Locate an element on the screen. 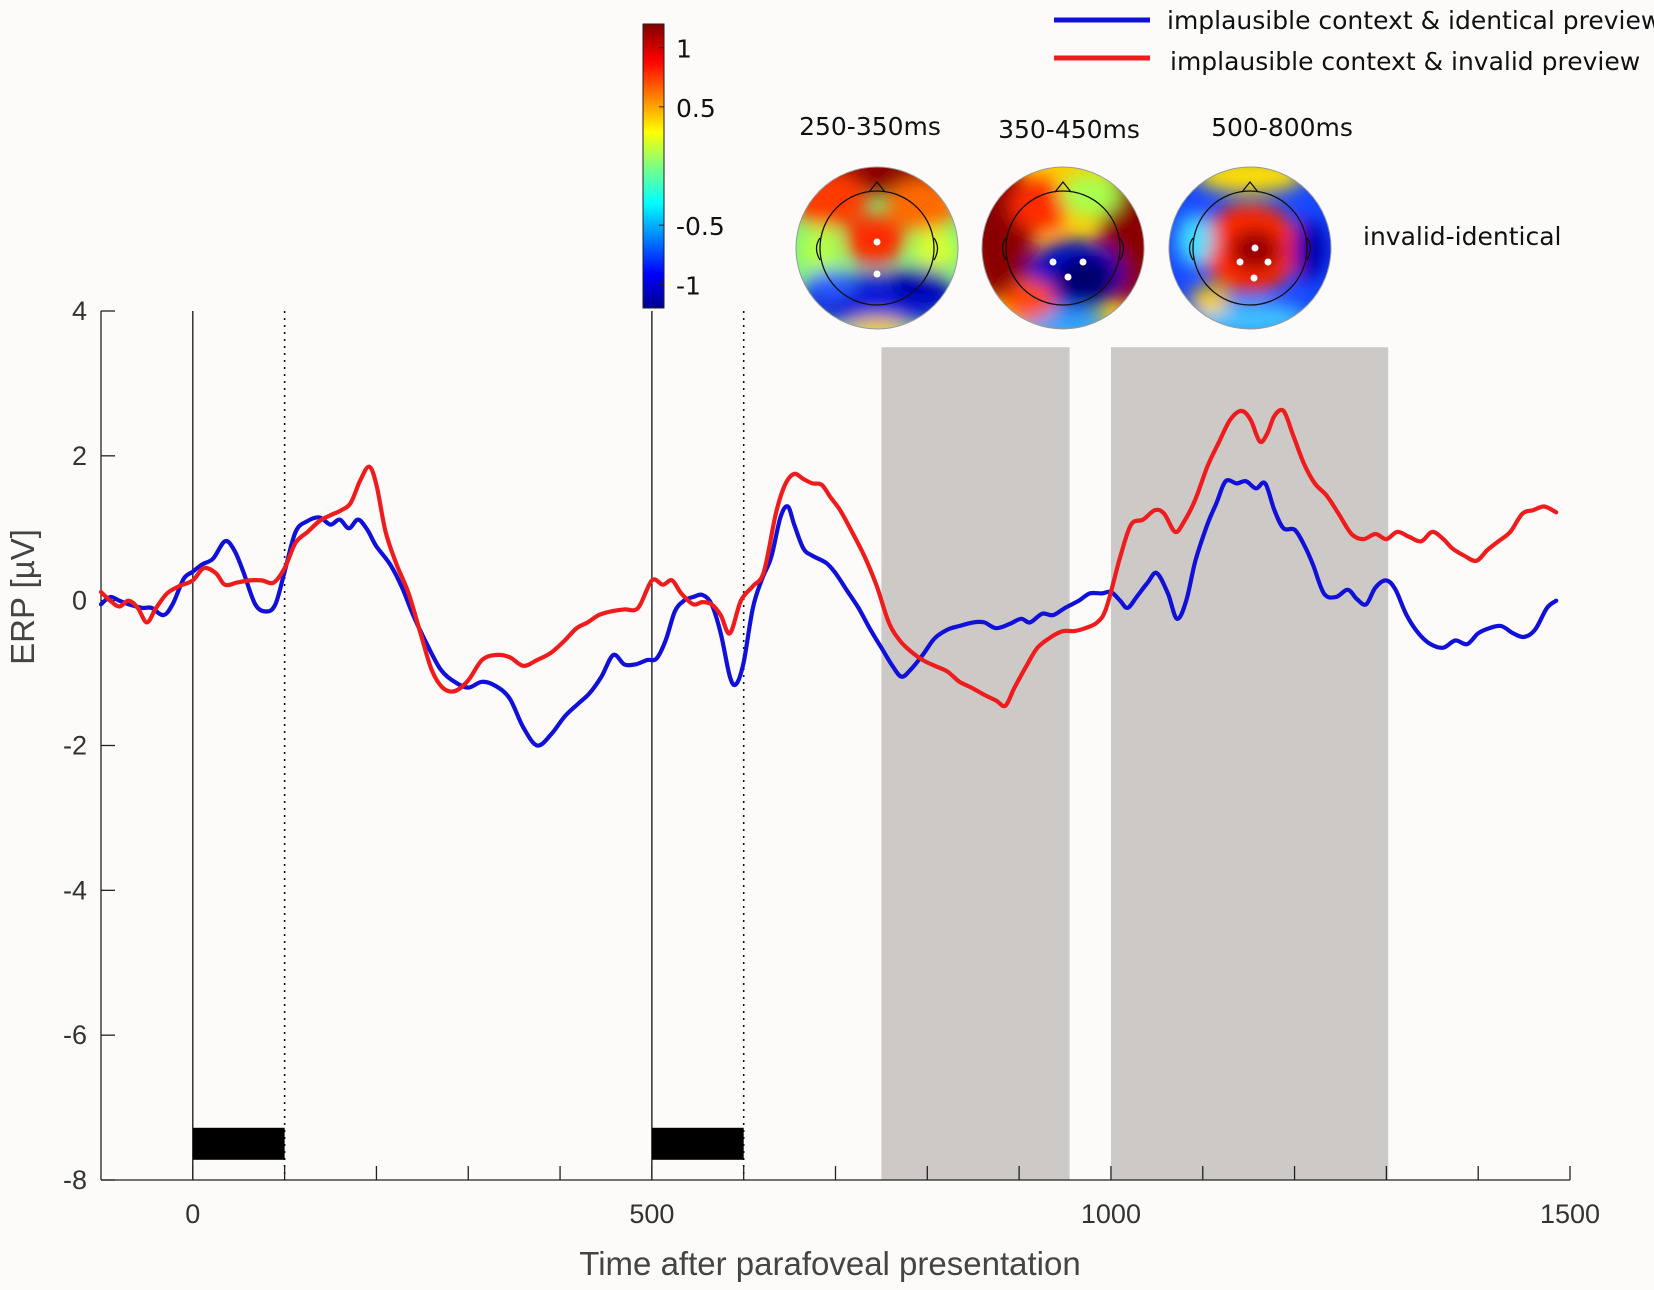 This screenshot has width=1654, height=1290. colorbar-gradient is located at coordinates (653, 166).